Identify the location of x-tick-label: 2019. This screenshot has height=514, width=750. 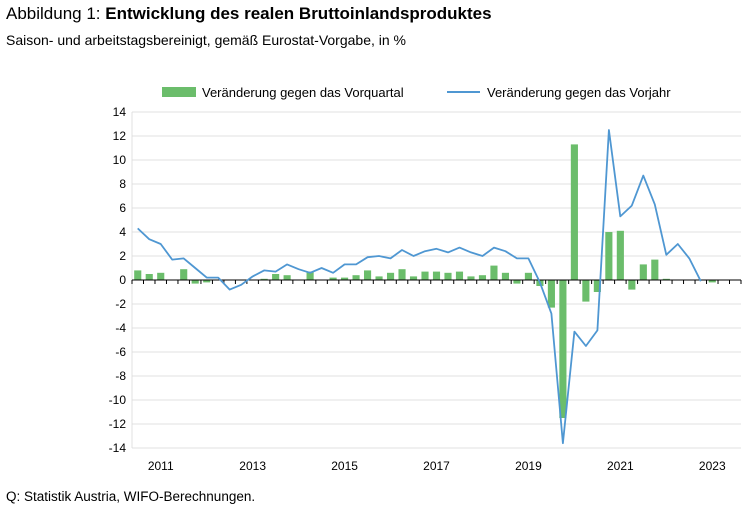
(528, 466).